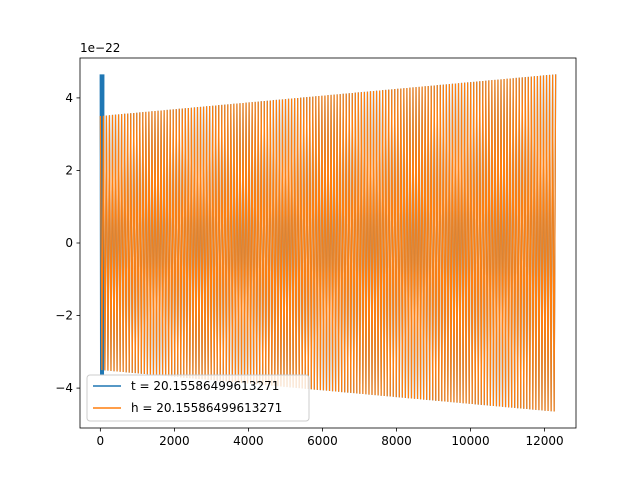  I want to click on x-tick-label: 12000, so click(544, 441).